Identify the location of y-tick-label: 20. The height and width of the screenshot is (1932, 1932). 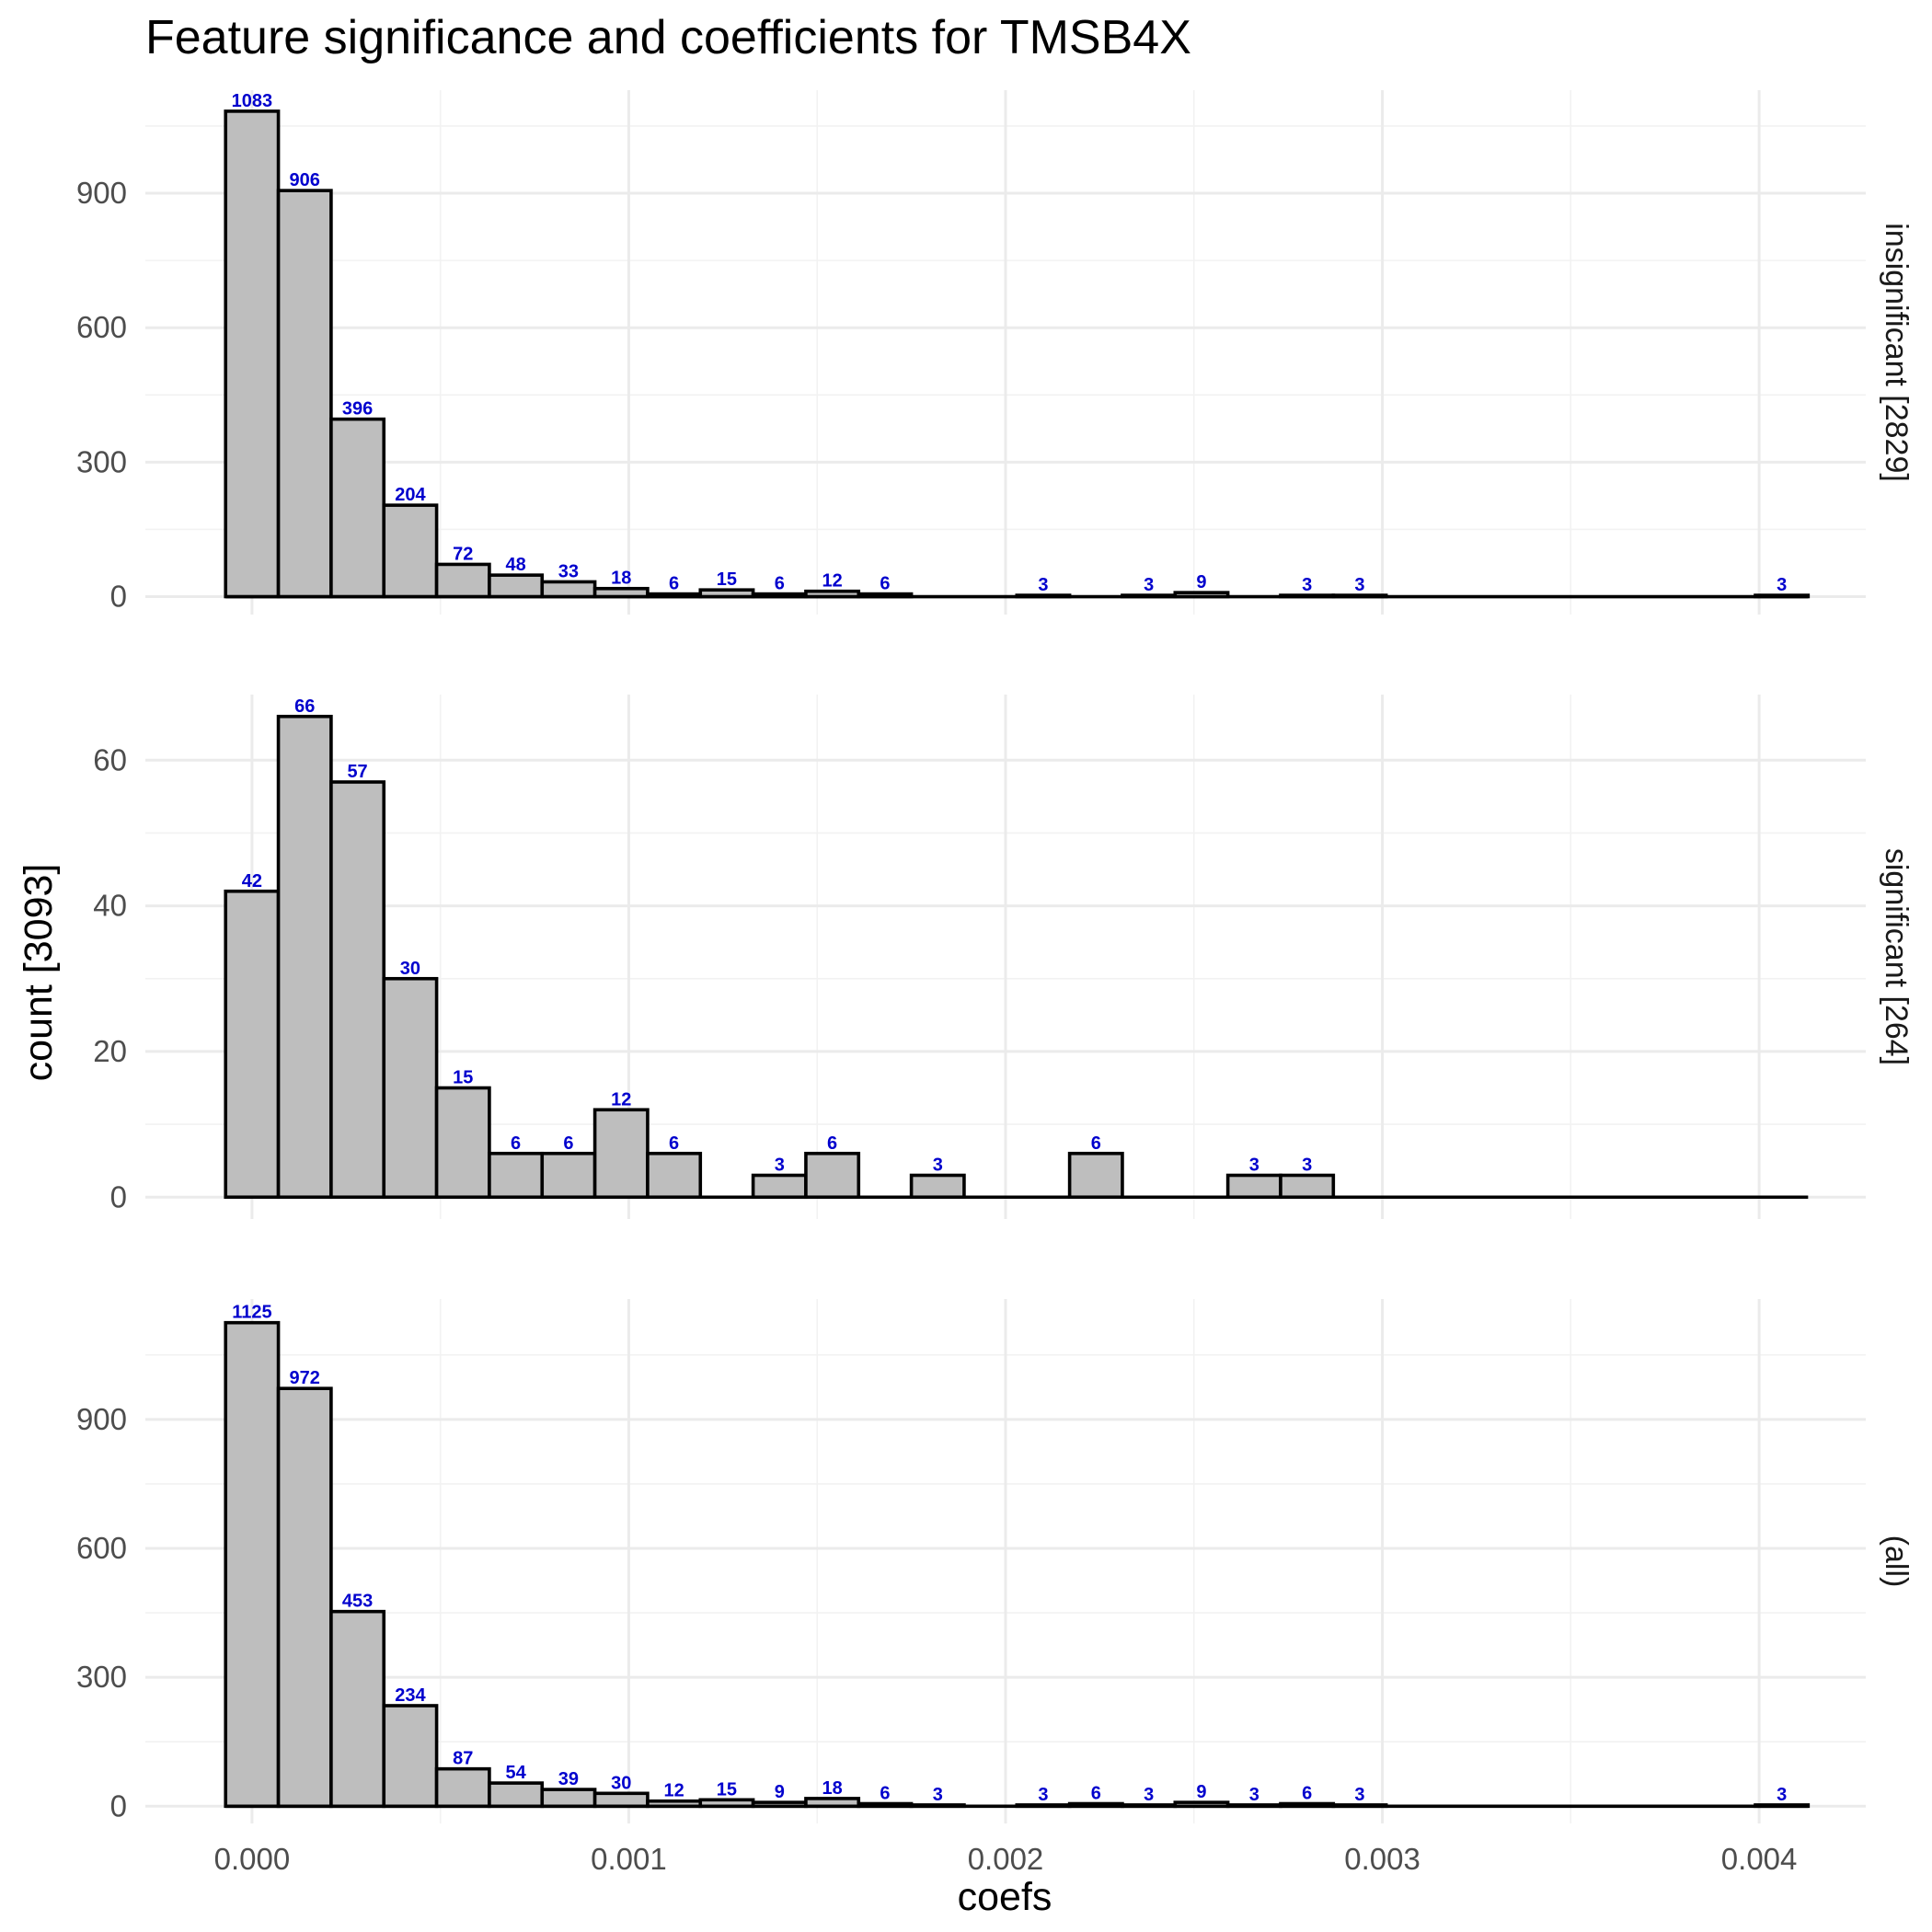
(110, 1051).